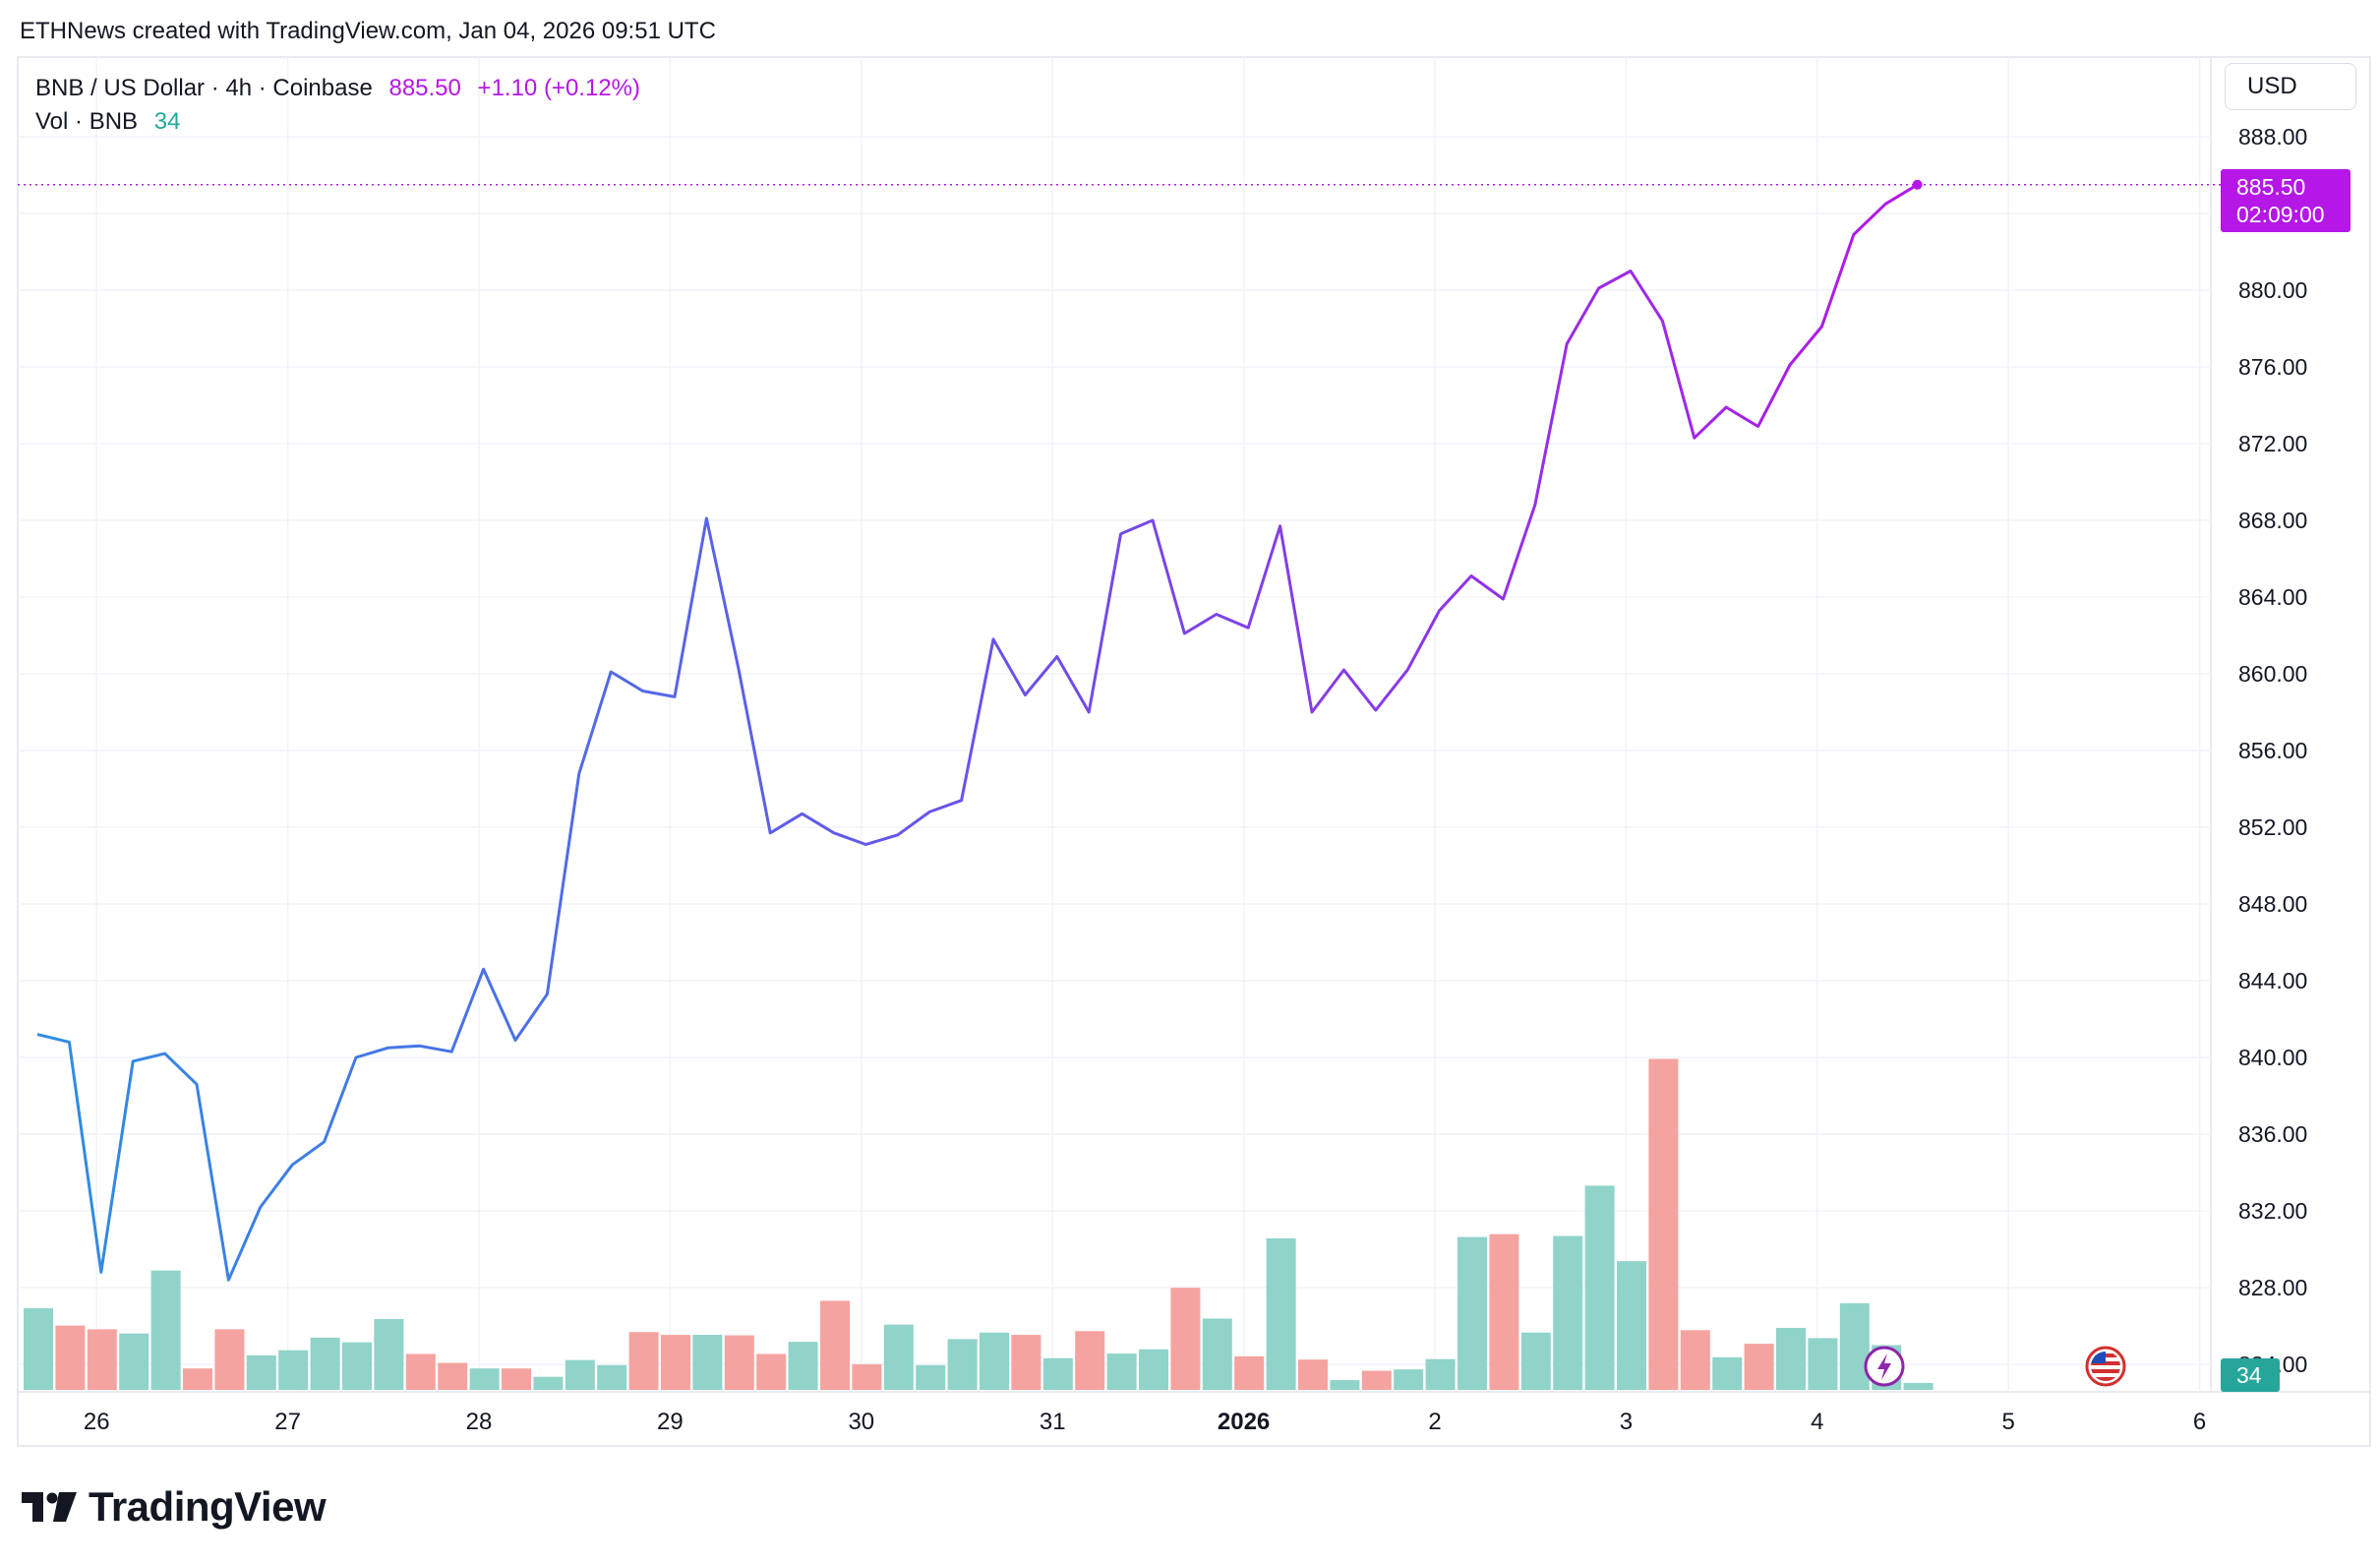 This screenshot has width=2380, height=1564. Describe the element at coordinates (2272, 290) in the screenshot. I see `y-tick-label: 880.00` at that location.